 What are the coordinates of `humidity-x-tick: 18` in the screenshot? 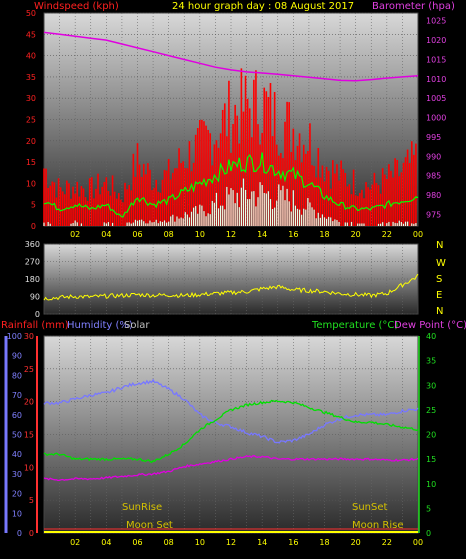 It's located at (324, 542).